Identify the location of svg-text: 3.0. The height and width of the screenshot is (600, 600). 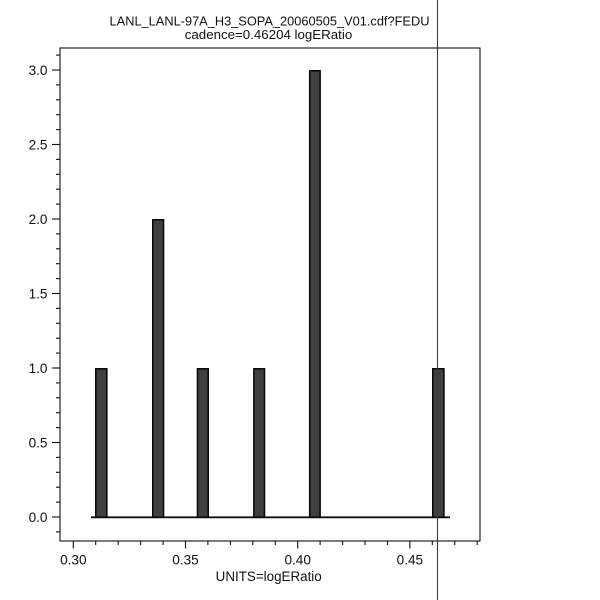
(38, 70).